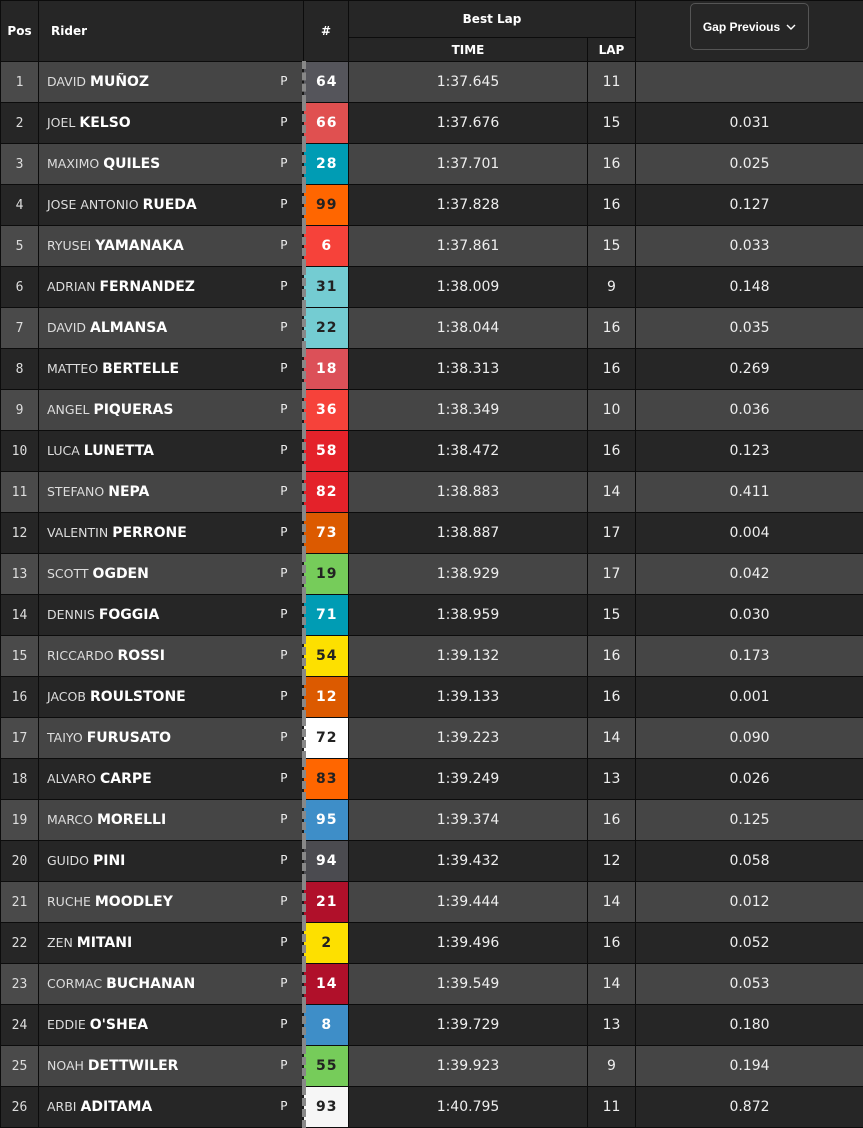 This screenshot has width=863, height=1128. Describe the element at coordinates (20, 615) in the screenshot. I see `position: 14` at that location.